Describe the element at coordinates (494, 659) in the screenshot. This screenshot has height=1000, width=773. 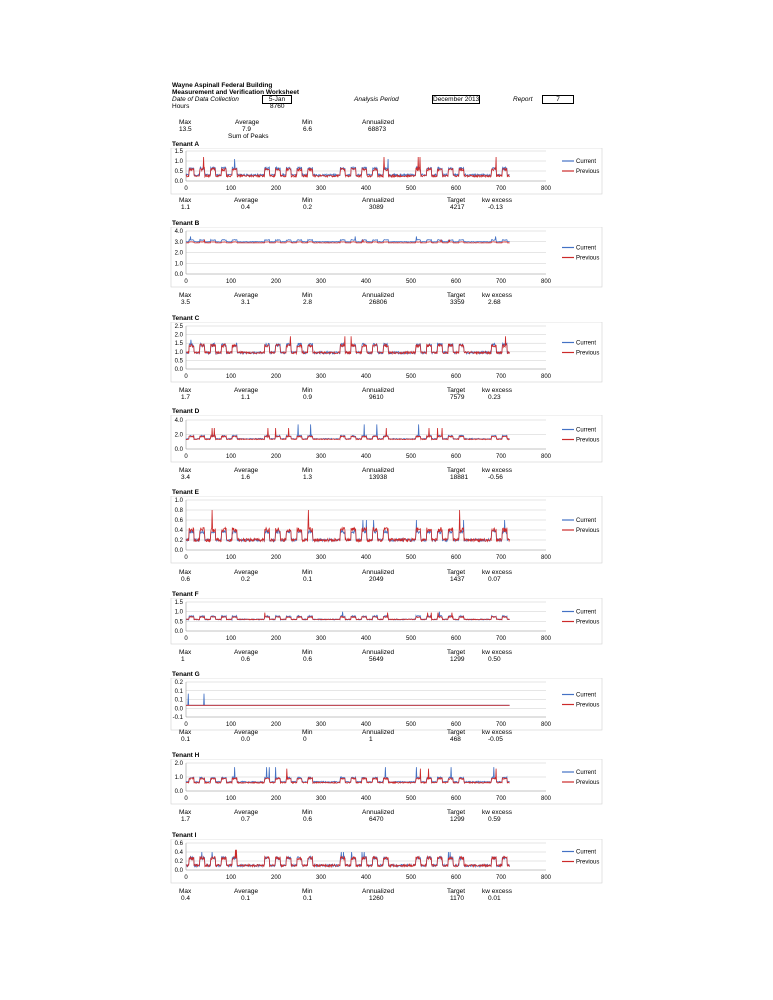
I see `stat-value-excess: 0.50` at that location.